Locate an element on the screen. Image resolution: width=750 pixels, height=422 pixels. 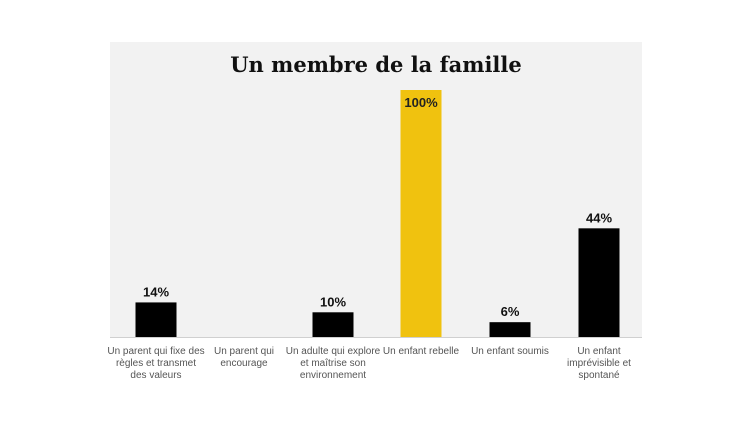
value-label-2: 10% is located at coordinates (333, 301).